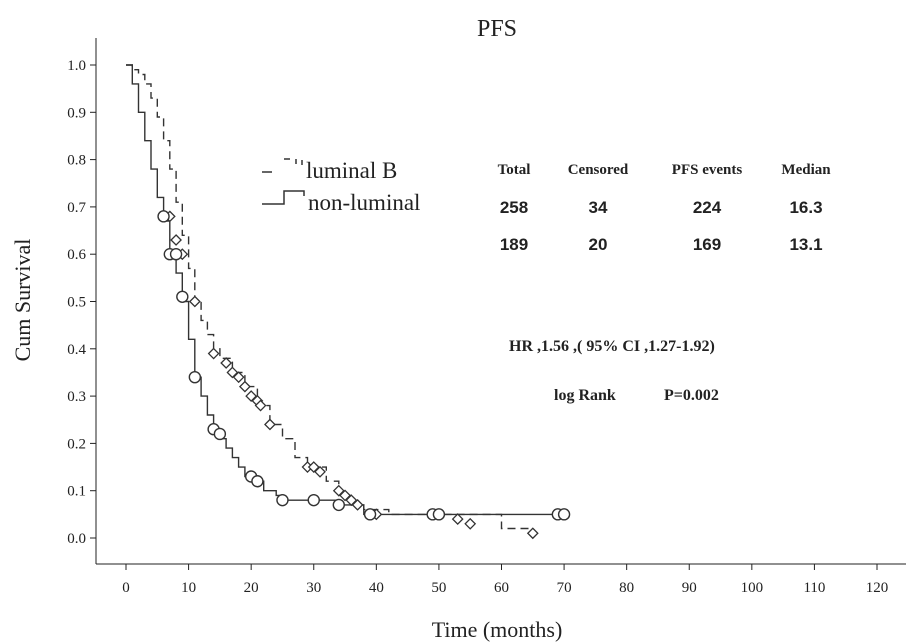  Describe the element at coordinates (497, 29) in the screenshot. I see `chart-title: PFS` at that location.